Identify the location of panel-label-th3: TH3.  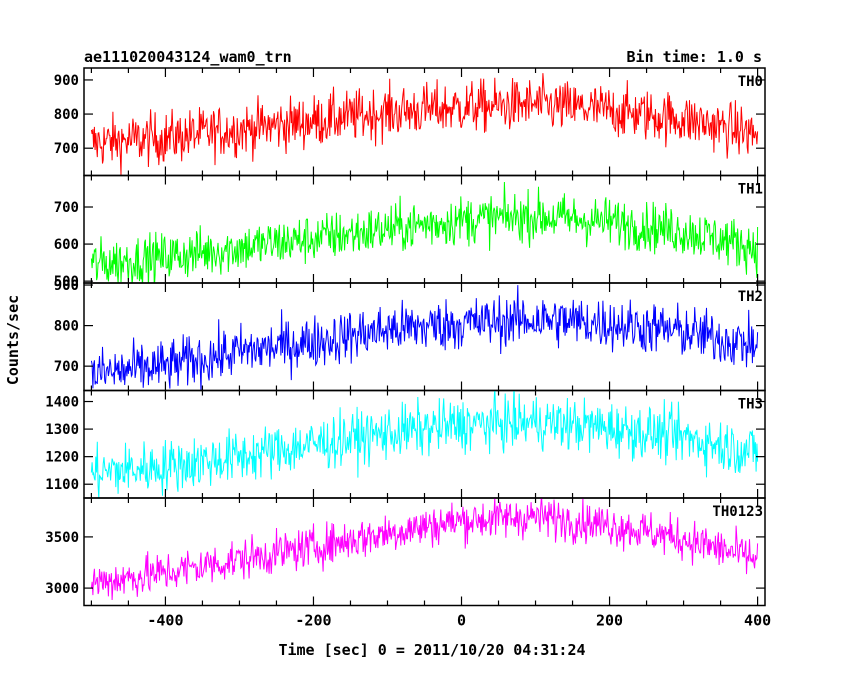
(750, 405).